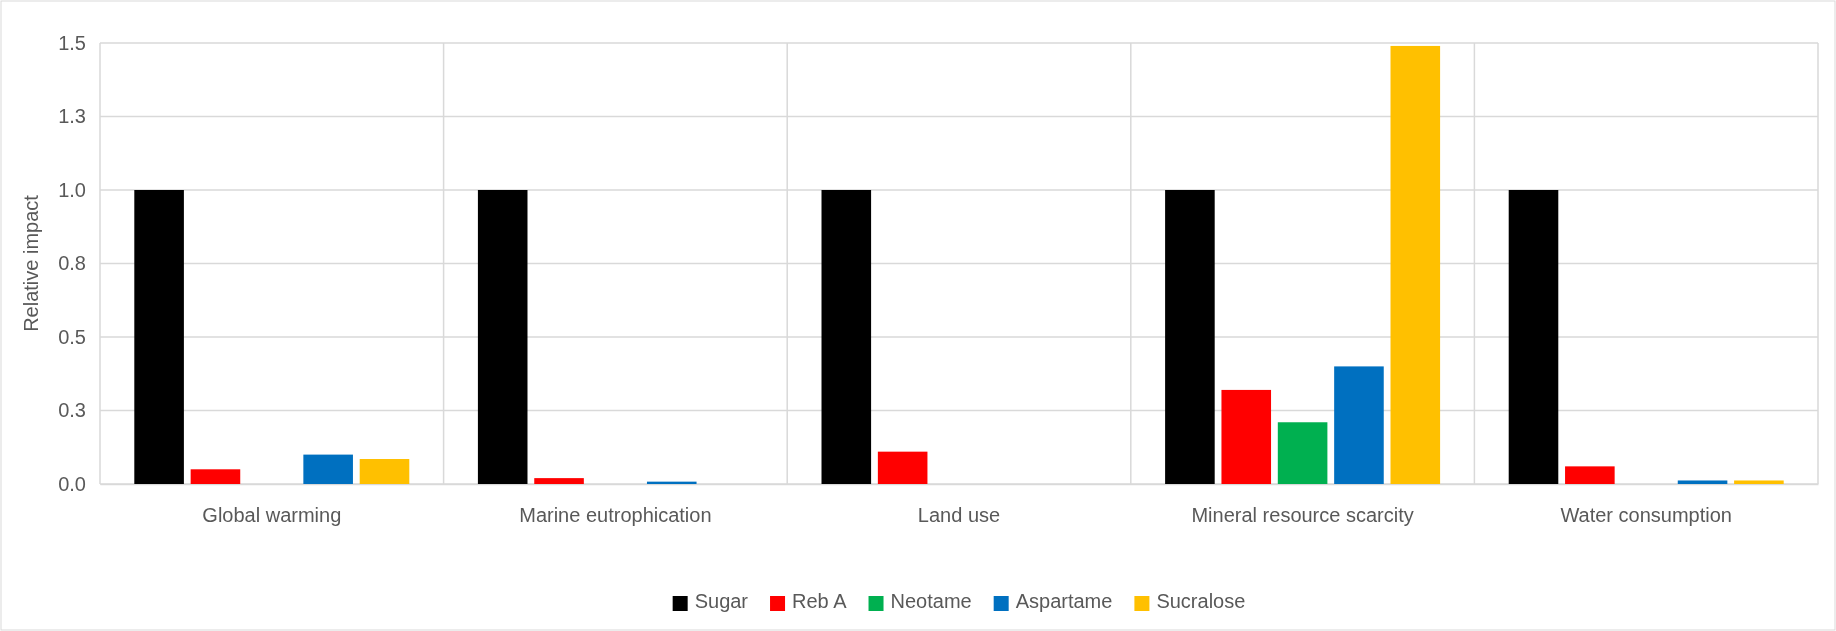 Image resolution: width=1836 pixels, height=631 pixels. I want to click on x-tick-label: Water consumption, so click(1646, 515).